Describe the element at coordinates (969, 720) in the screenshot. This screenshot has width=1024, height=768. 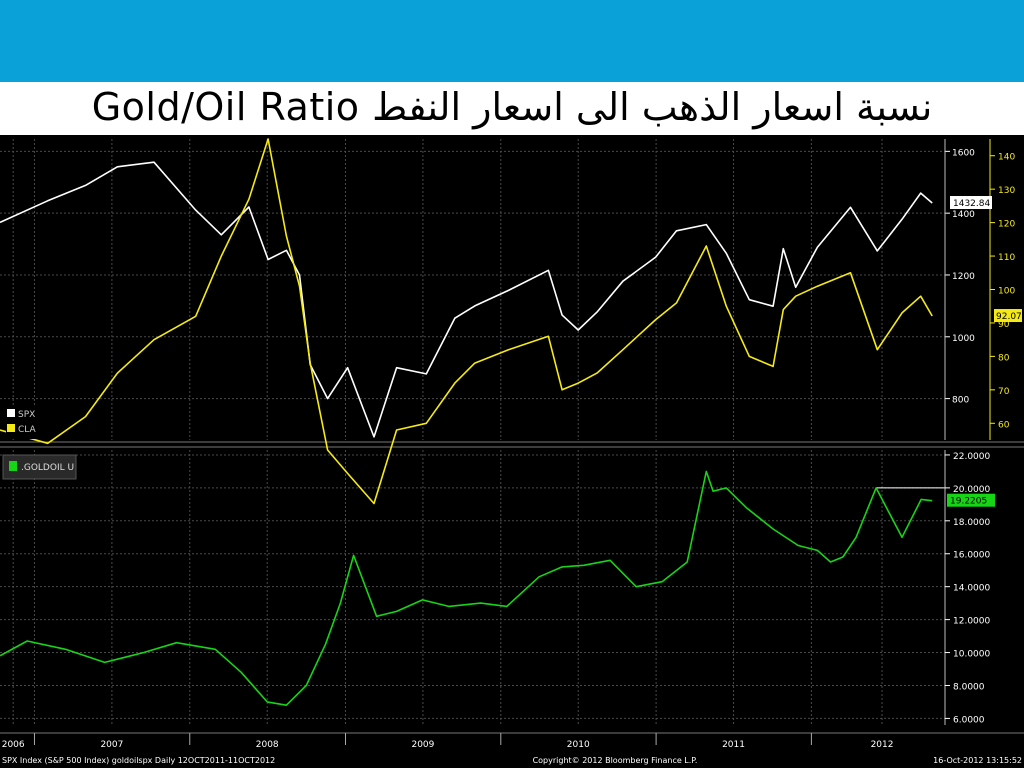
I see `lower-axis-tick-label: 6.0000` at that location.